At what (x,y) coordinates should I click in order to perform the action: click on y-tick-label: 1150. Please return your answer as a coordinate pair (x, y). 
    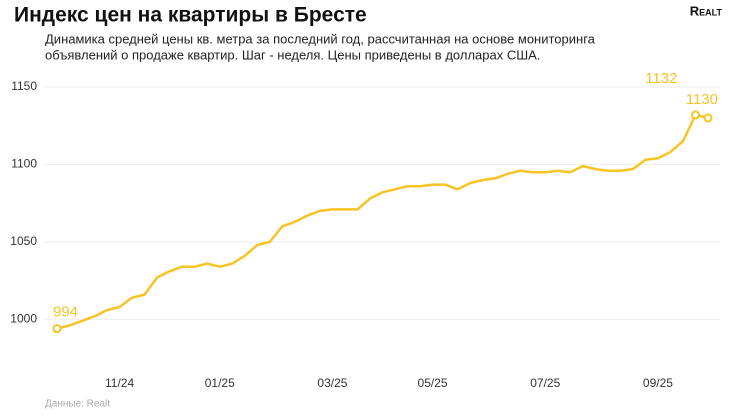
    Looking at the image, I should click on (24, 86).